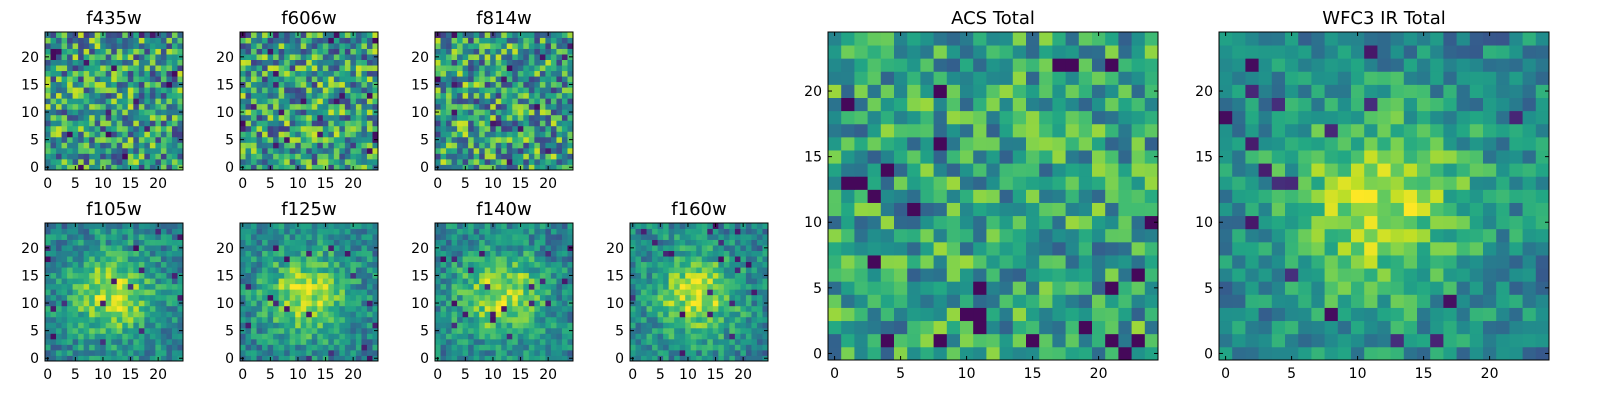  I want to click on y-tick-label: 15, so click(225, 85).